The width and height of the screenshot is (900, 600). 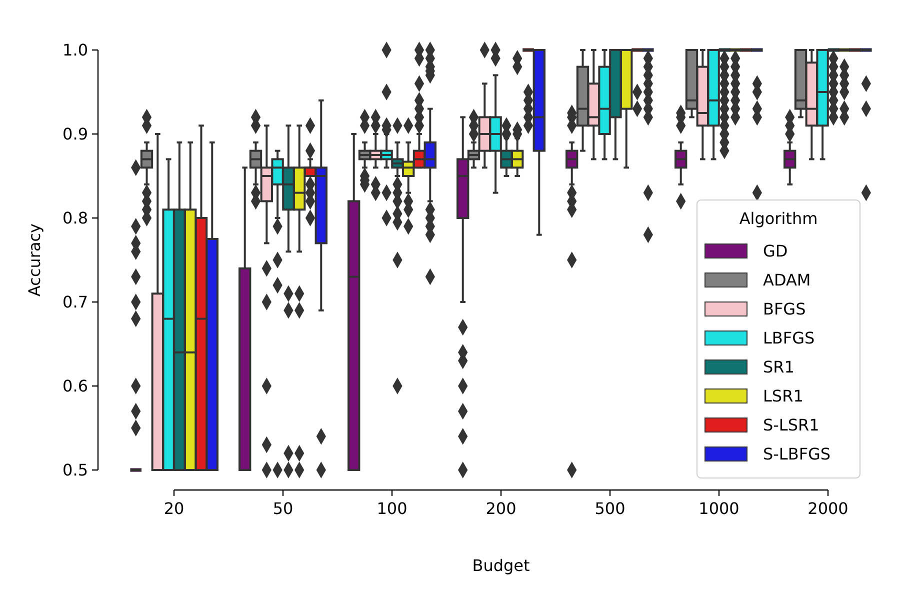 What do you see at coordinates (787, 280) in the screenshot?
I see `legend-label: ADAM` at bounding box center [787, 280].